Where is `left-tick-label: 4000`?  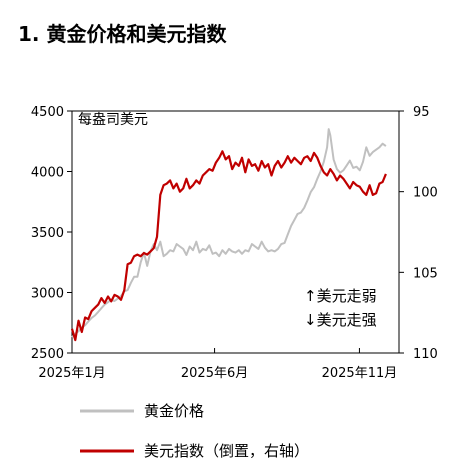 left-tick-label: 4000 is located at coordinates (47, 173).